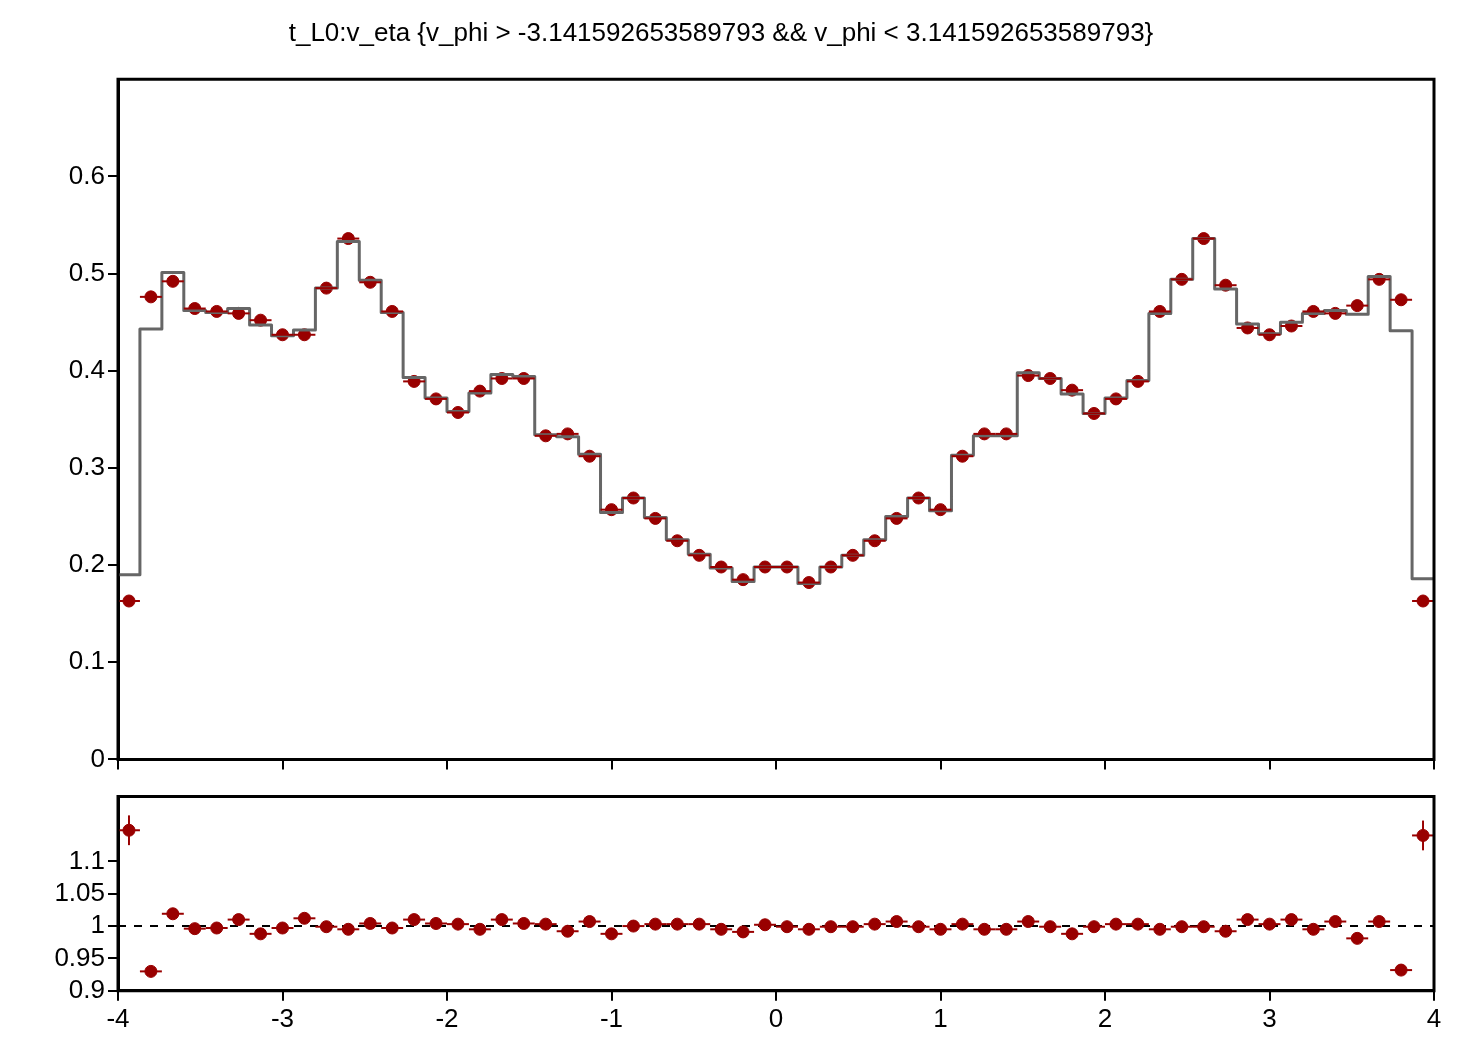  I want to click on x-tick-label: 2, so click(1105, 1017).